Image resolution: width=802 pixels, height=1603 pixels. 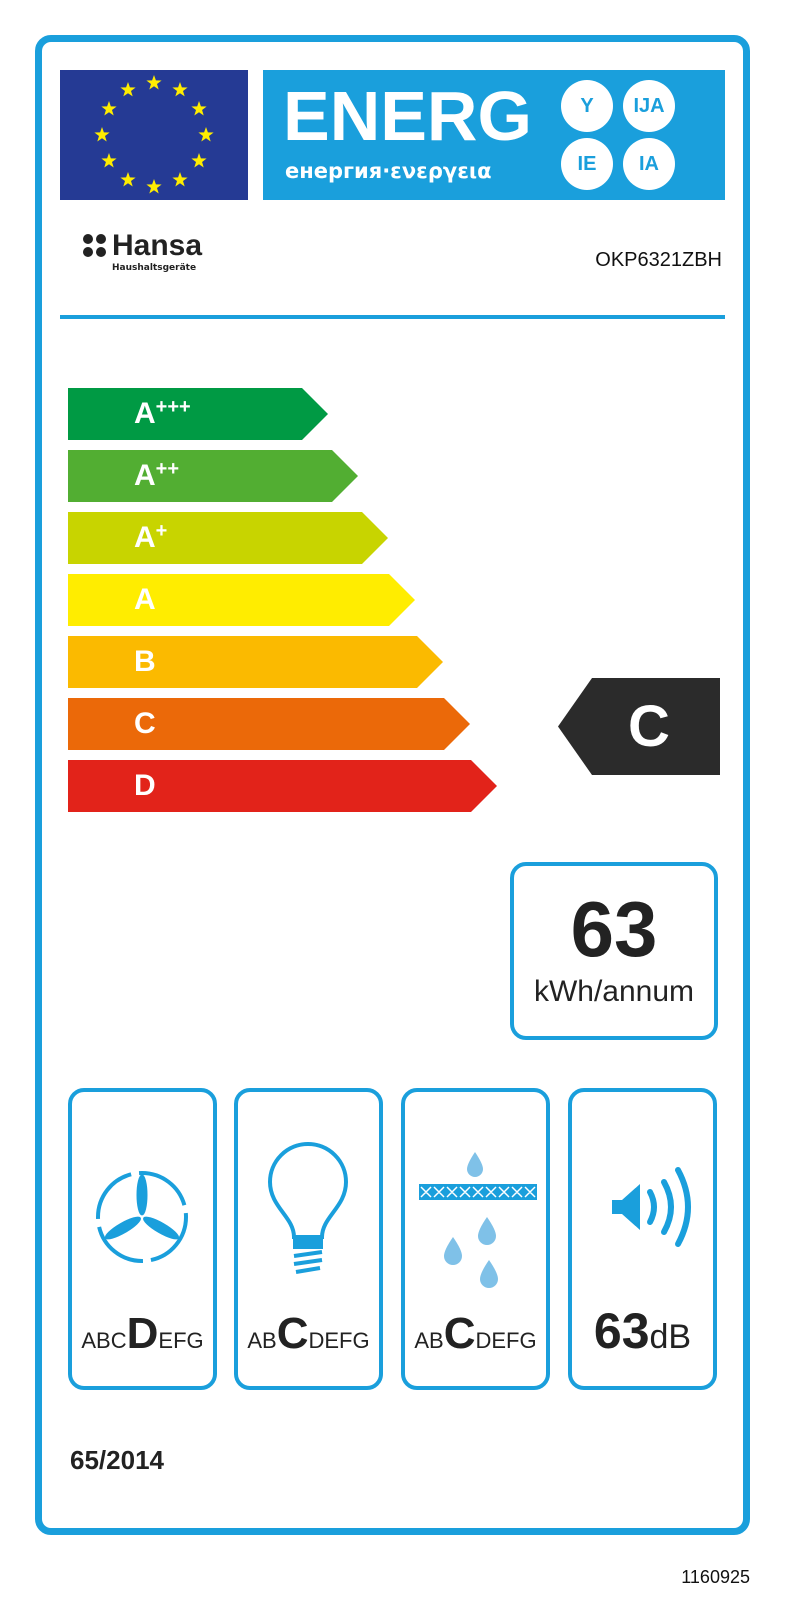 I want to click on efficiency-class-arrow: A++, so click(x=213, y=476).